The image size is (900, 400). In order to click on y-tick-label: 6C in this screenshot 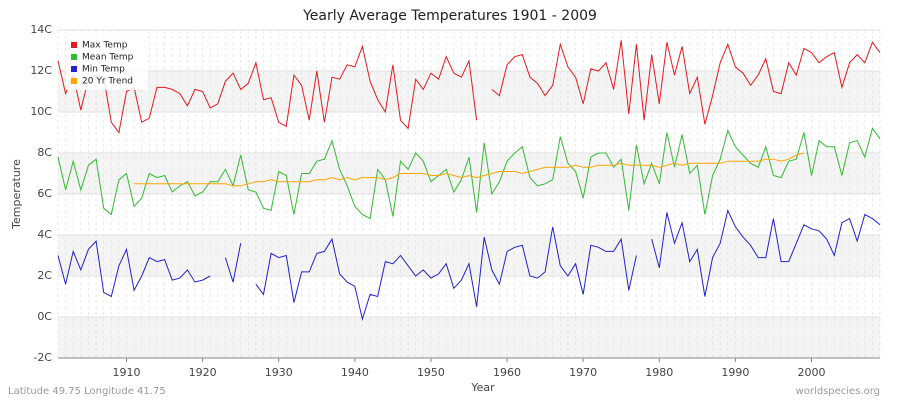, I will do `click(44, 193)`.